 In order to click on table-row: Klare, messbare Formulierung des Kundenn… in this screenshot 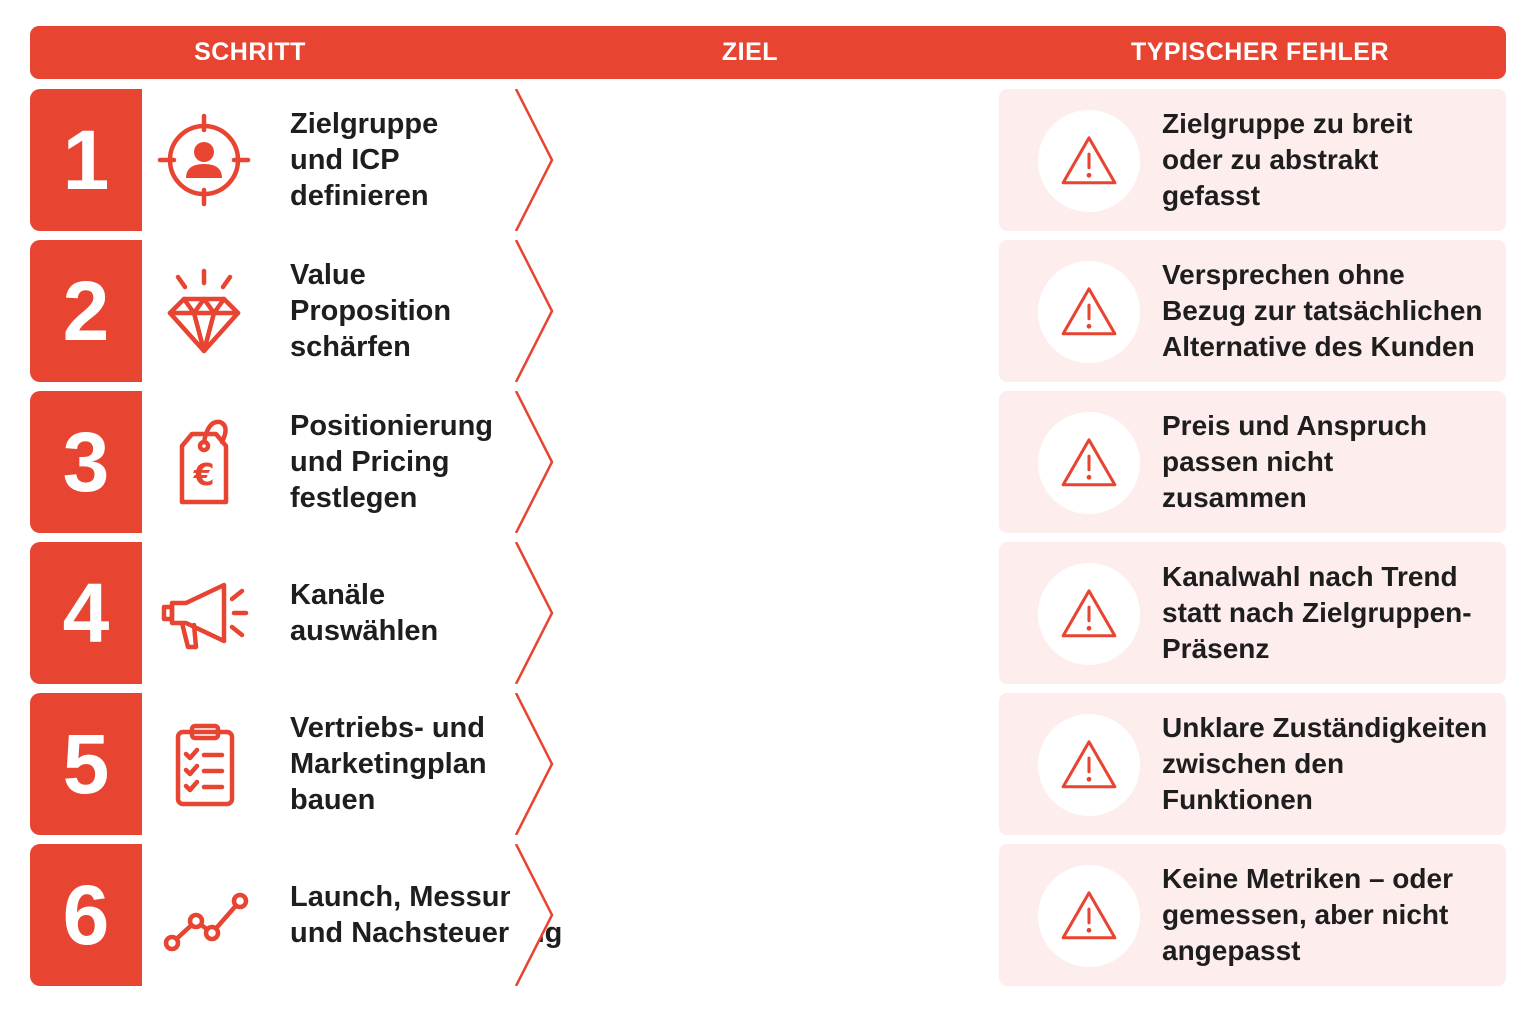, I will do `click(768, 311)`.